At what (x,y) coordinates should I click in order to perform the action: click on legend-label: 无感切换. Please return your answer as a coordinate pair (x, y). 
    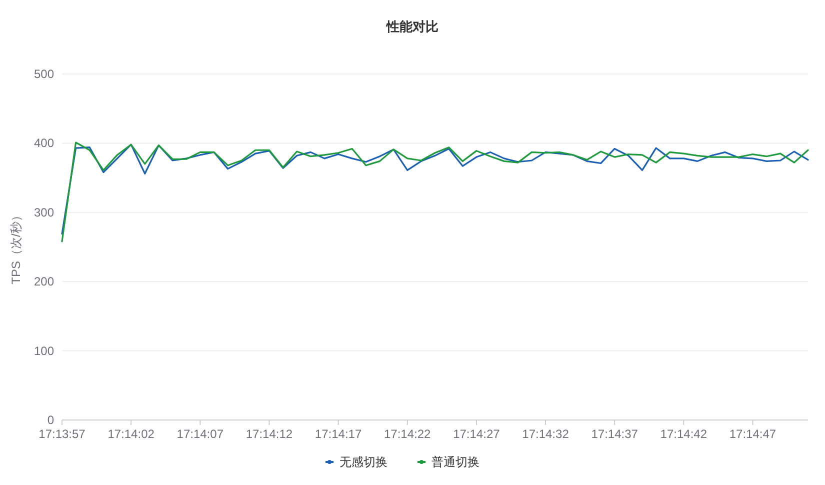
    Looking at the image, I should click on (364, 462).